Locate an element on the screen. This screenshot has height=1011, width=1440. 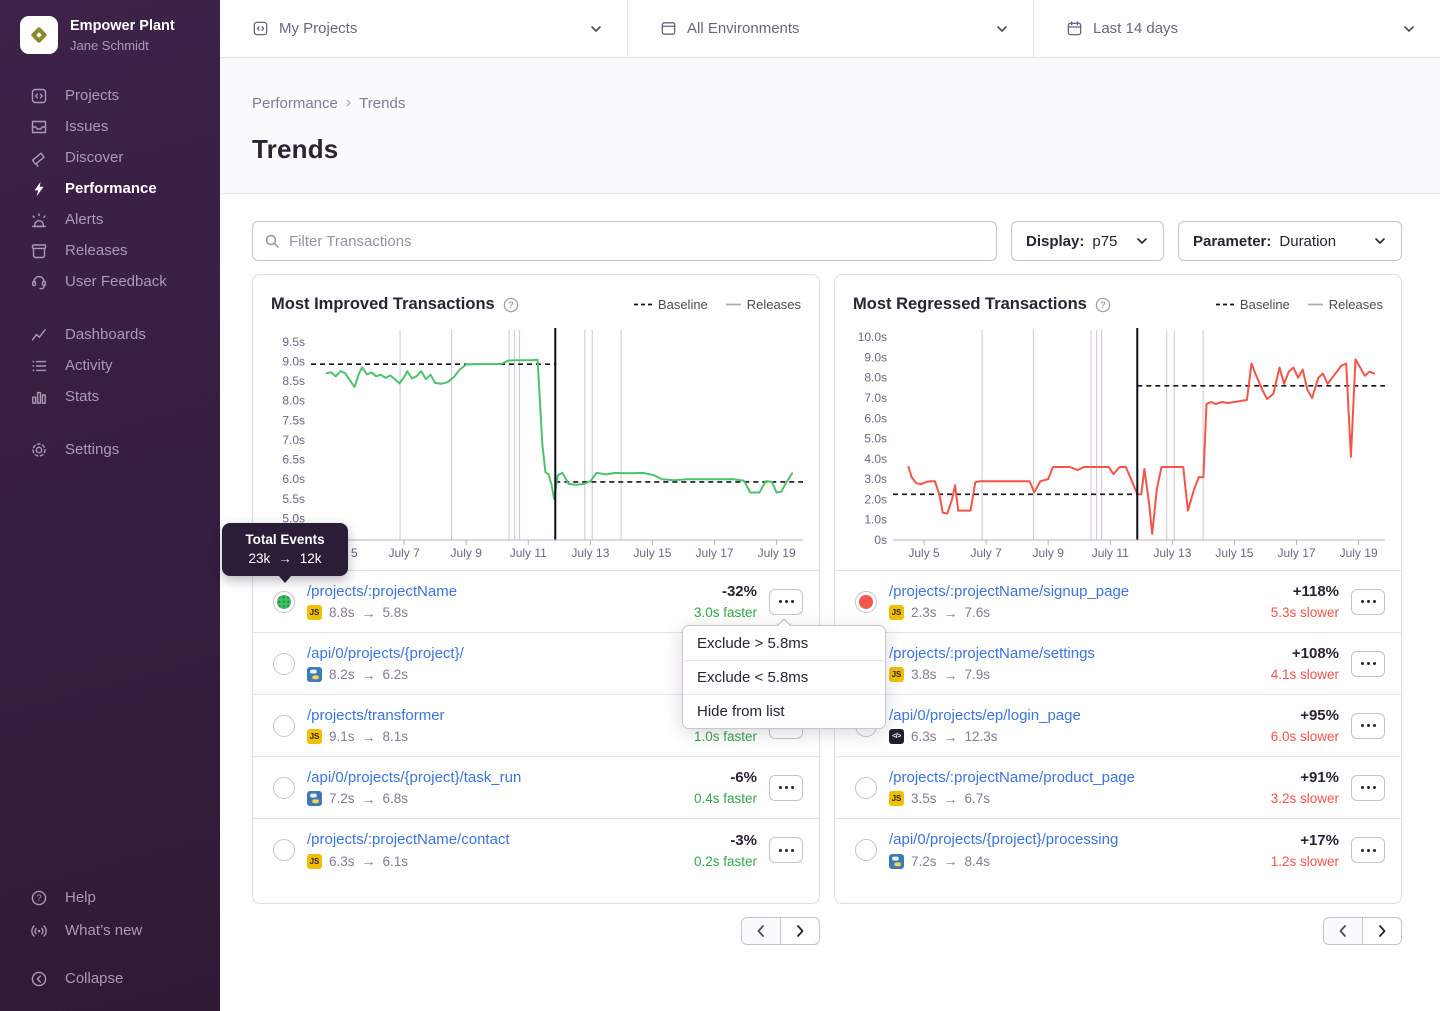
duration-to: 7.9s is located at coordinates (977, 674).